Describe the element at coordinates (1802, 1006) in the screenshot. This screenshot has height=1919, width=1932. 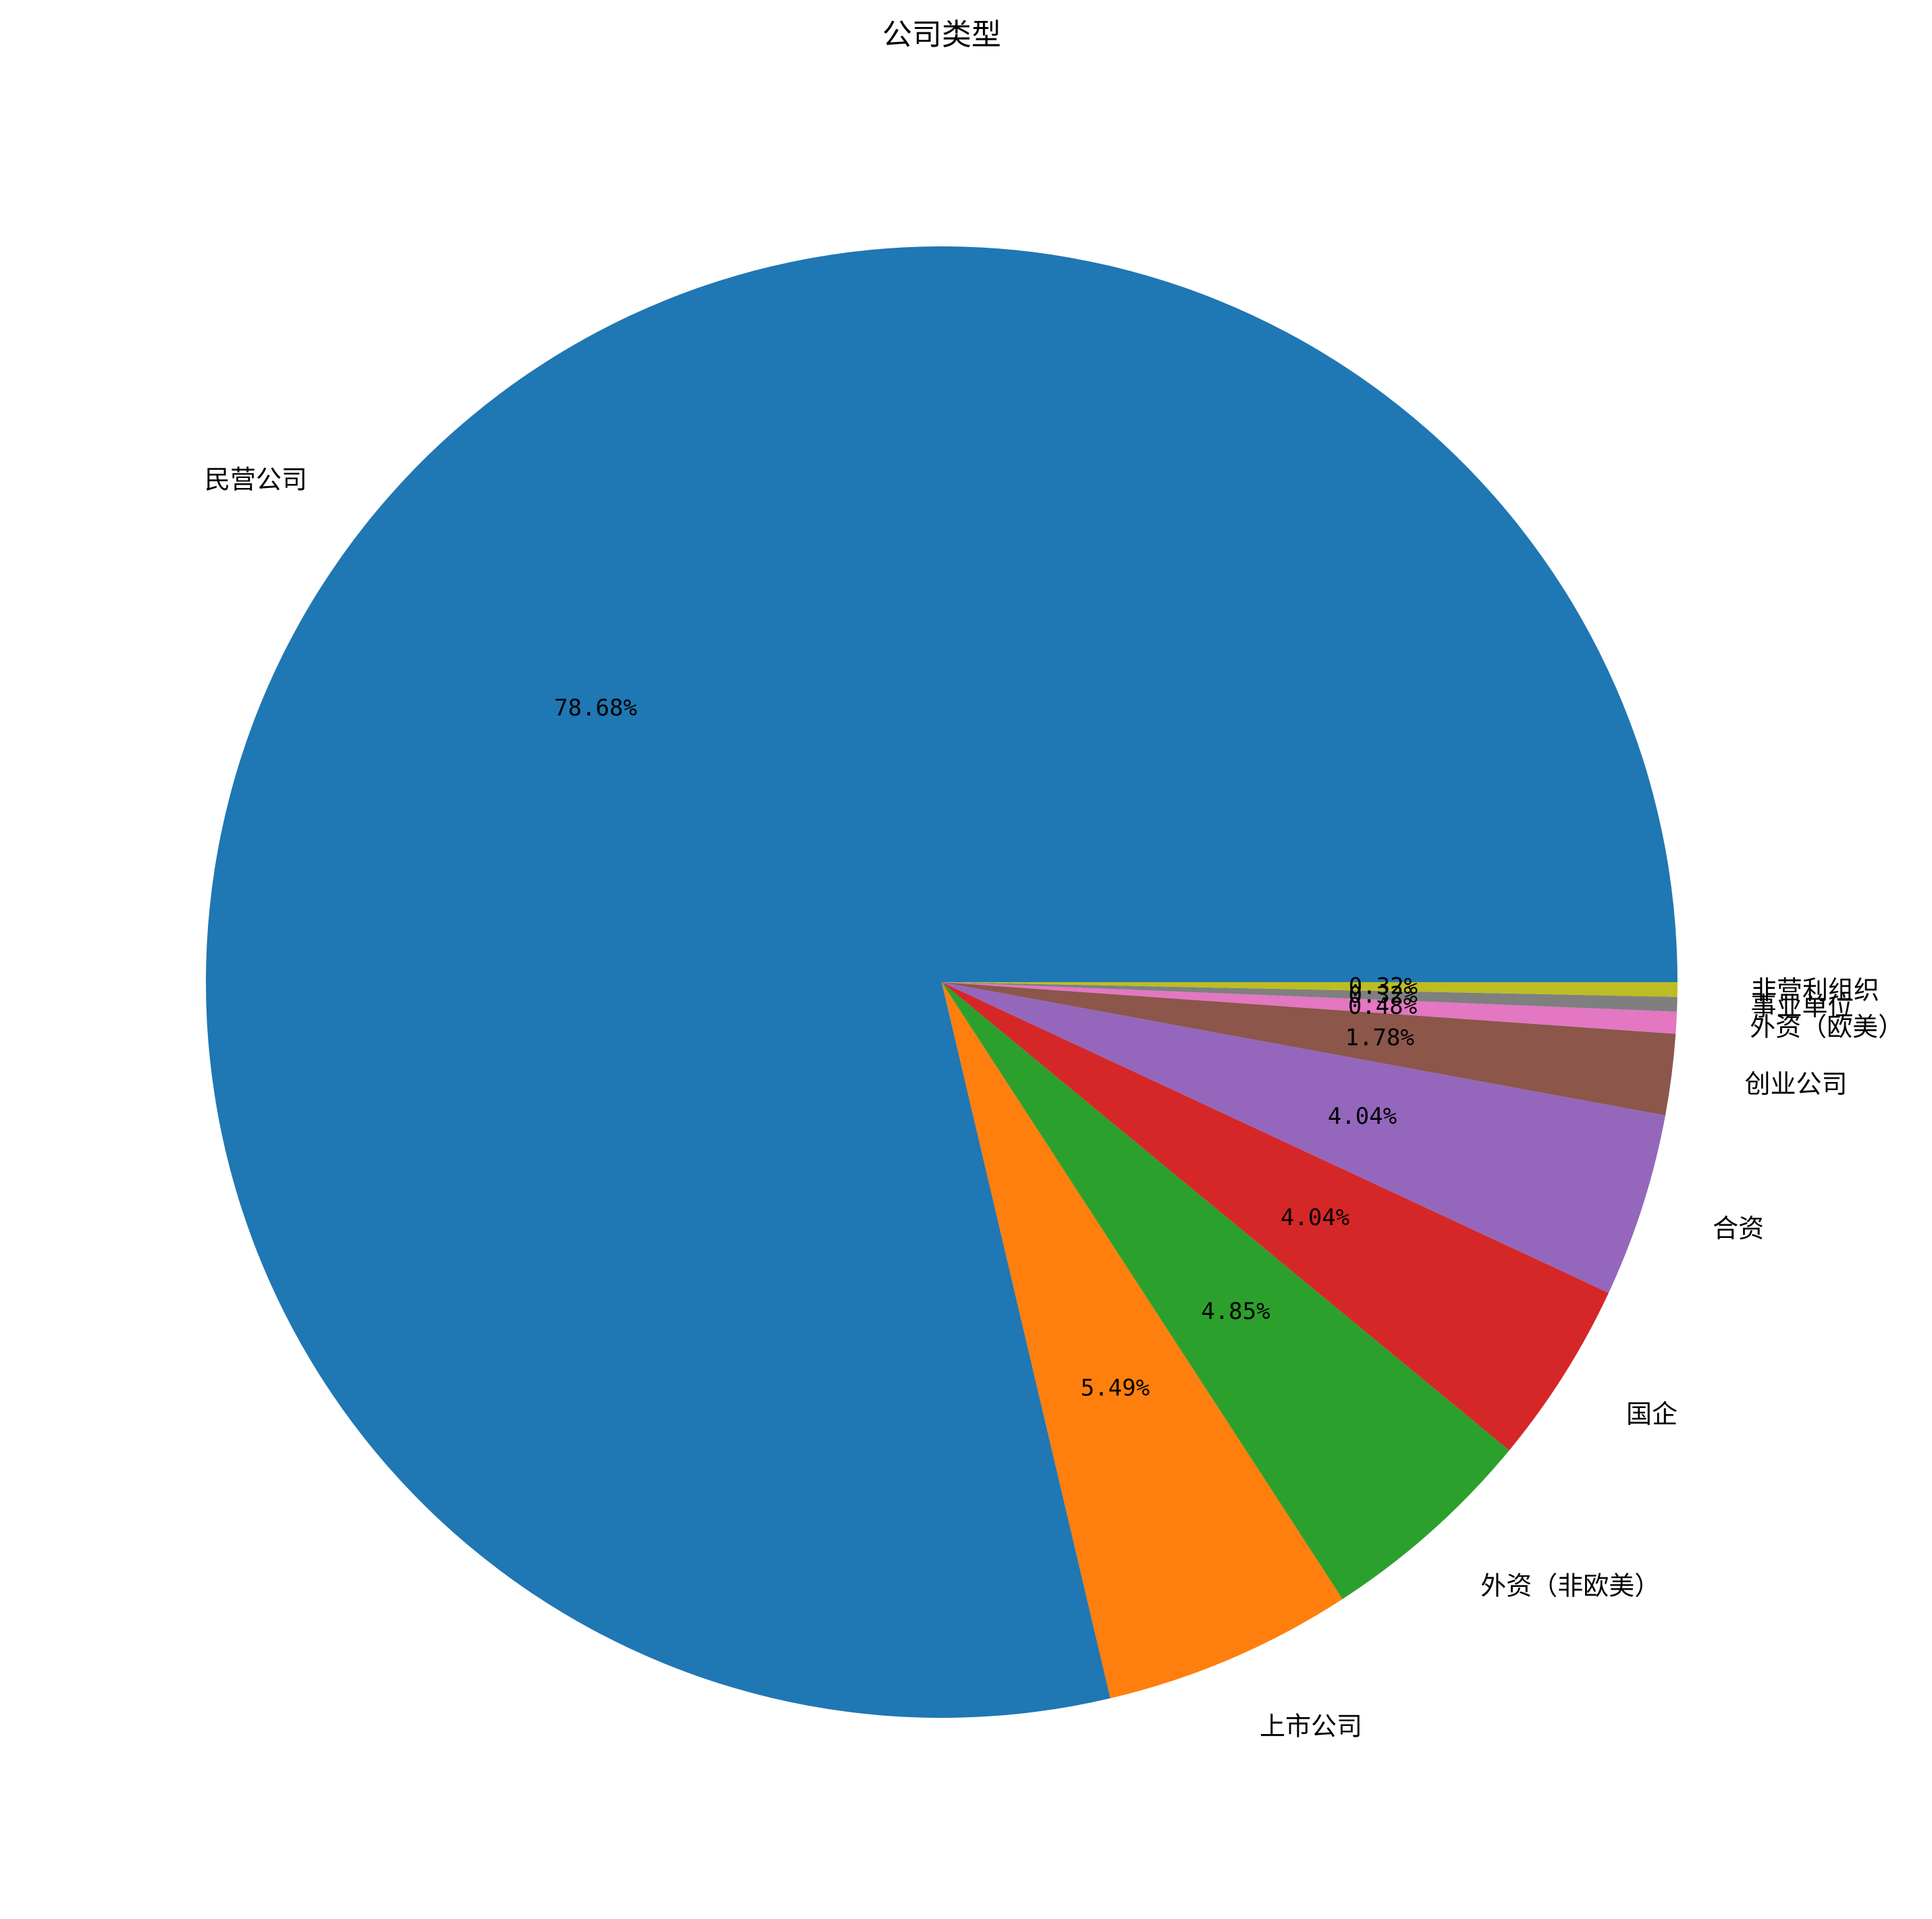
I see `slice-category-label-8: 事业单位` at that location.